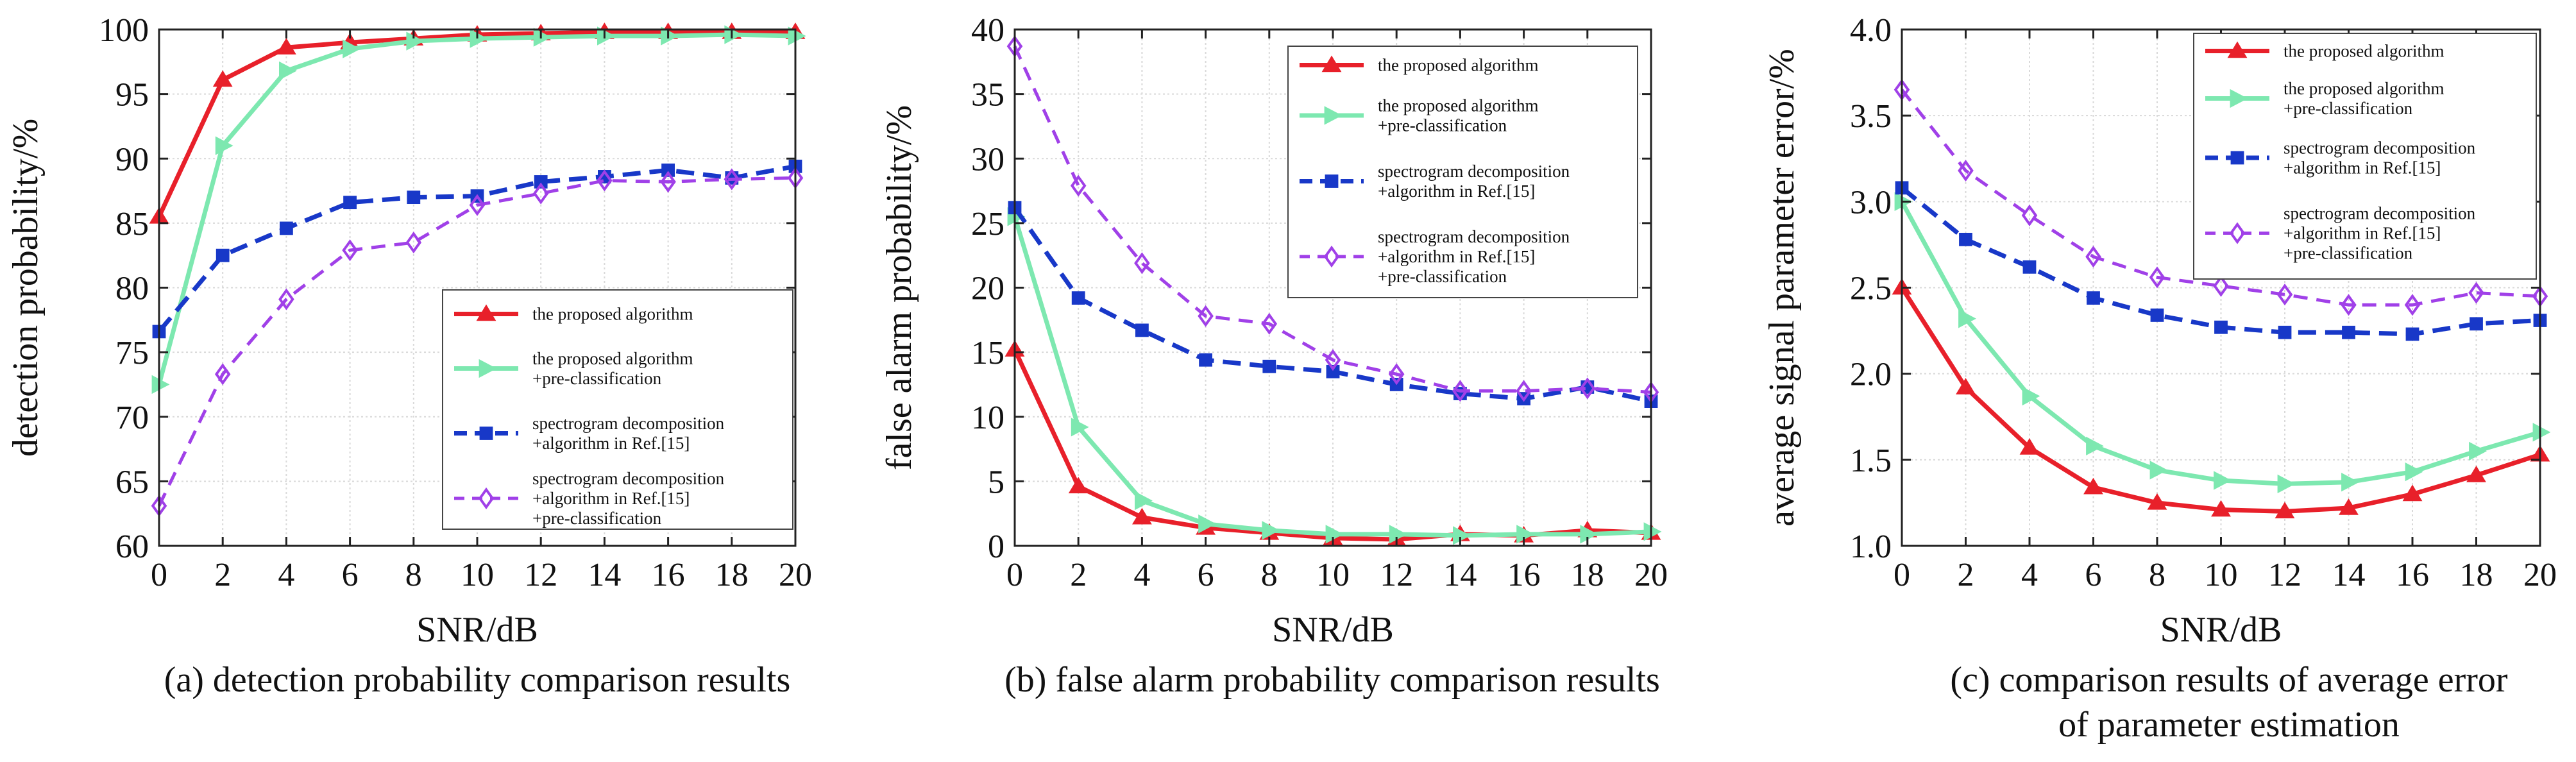 This screenshot has width=2576, height=762. I want to click on x-axis-label: SNR/dB, so click(2221, 630).